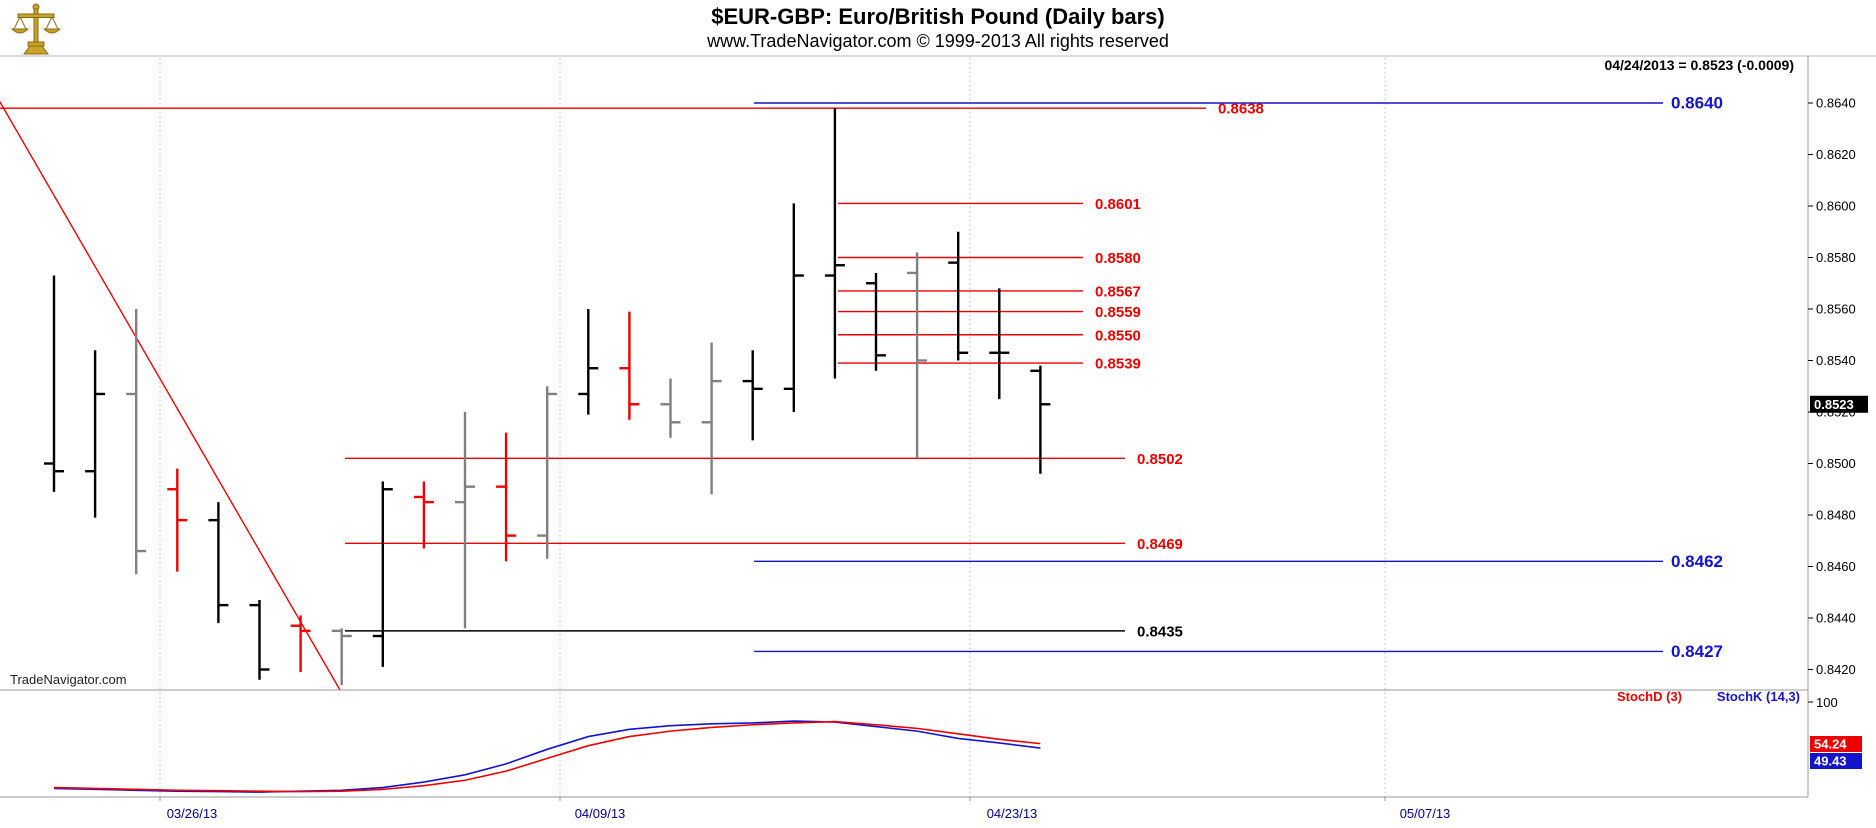  I want to click on price-axis-label: 0.8580, so click(1836, 257).